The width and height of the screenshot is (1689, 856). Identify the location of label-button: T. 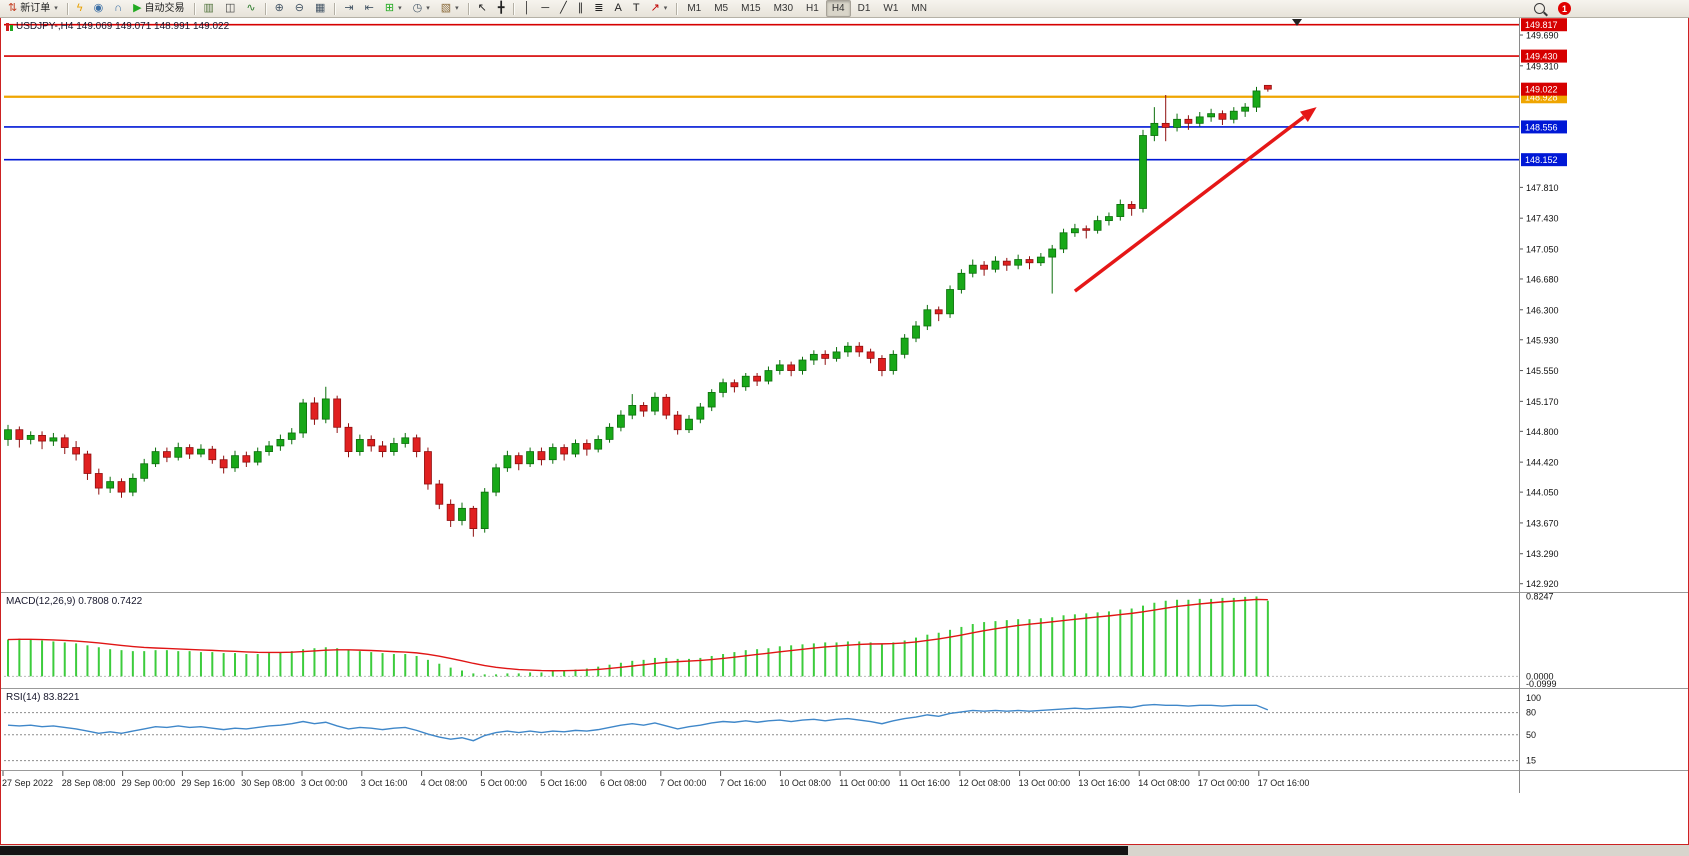
(636, 8).